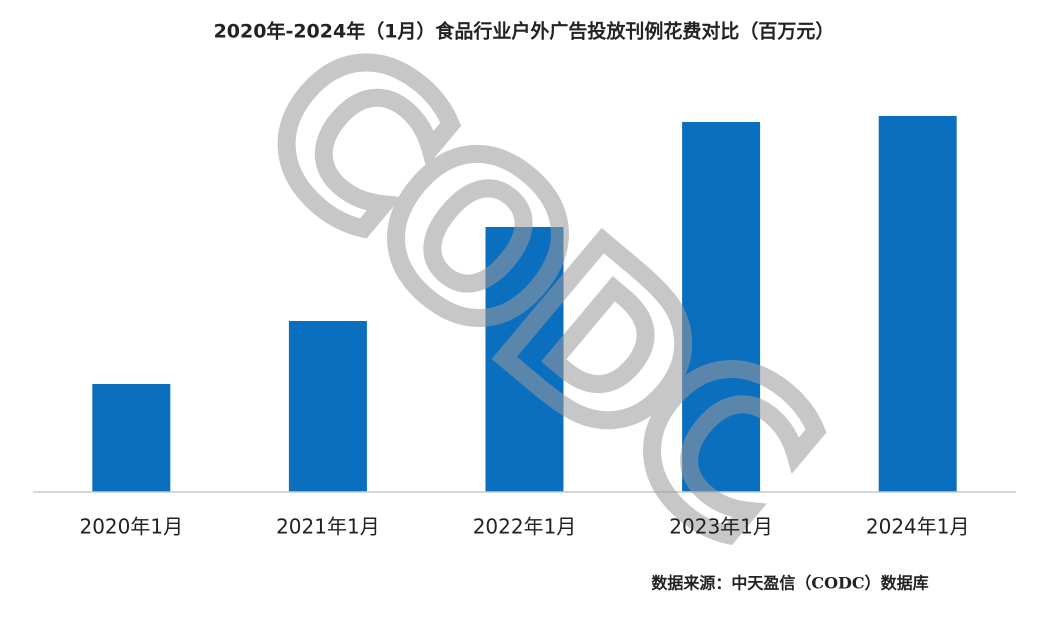 This screenshot has width=1049, height=618. Describe the element at coordinates (789, 583) in the screenshot. I see `source-note: 数据来源：中天盈信（CODC）数据库` at that location.